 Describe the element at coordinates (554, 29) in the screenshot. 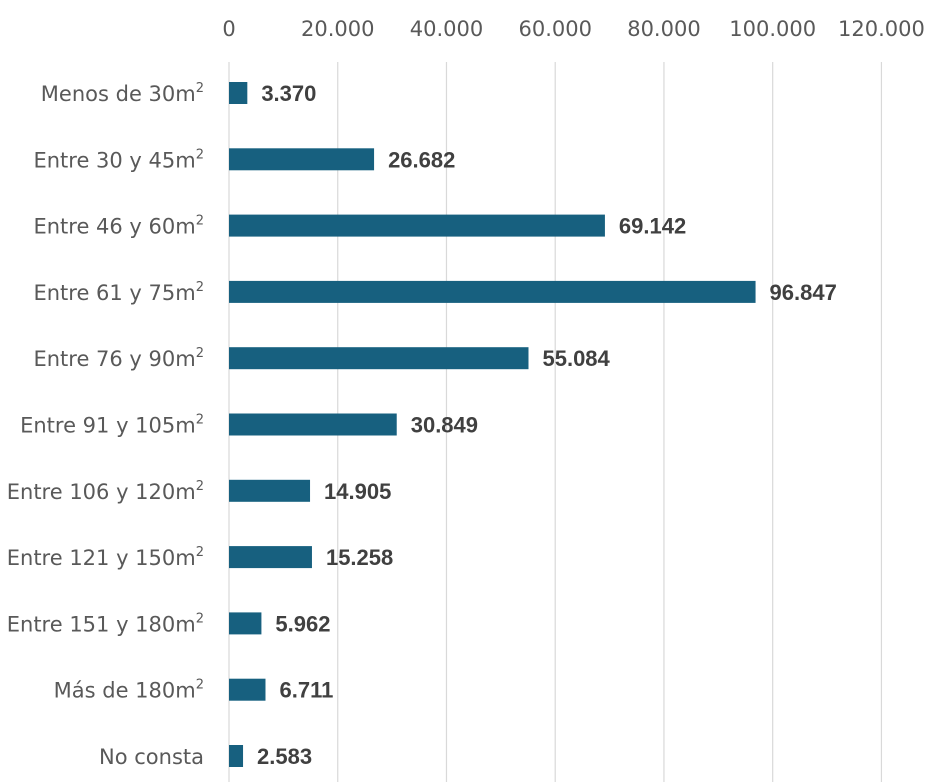

I see `x-tick-label: 60.000` at that location.